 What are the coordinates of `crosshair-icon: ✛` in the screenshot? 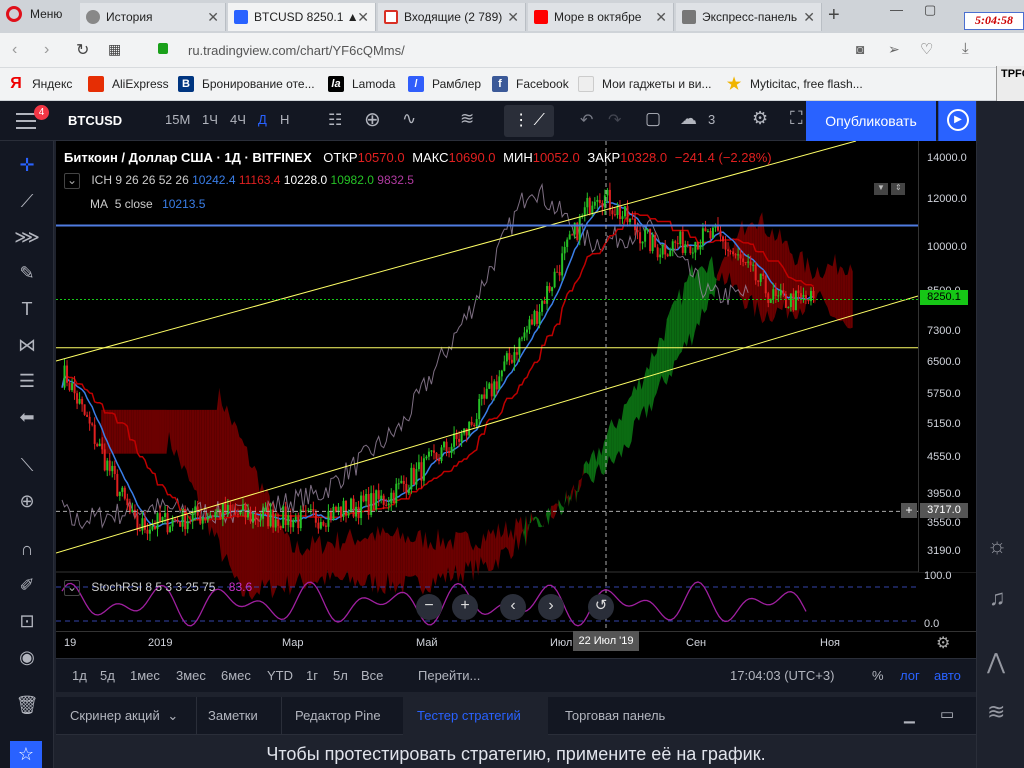 It's located at (27, 165).